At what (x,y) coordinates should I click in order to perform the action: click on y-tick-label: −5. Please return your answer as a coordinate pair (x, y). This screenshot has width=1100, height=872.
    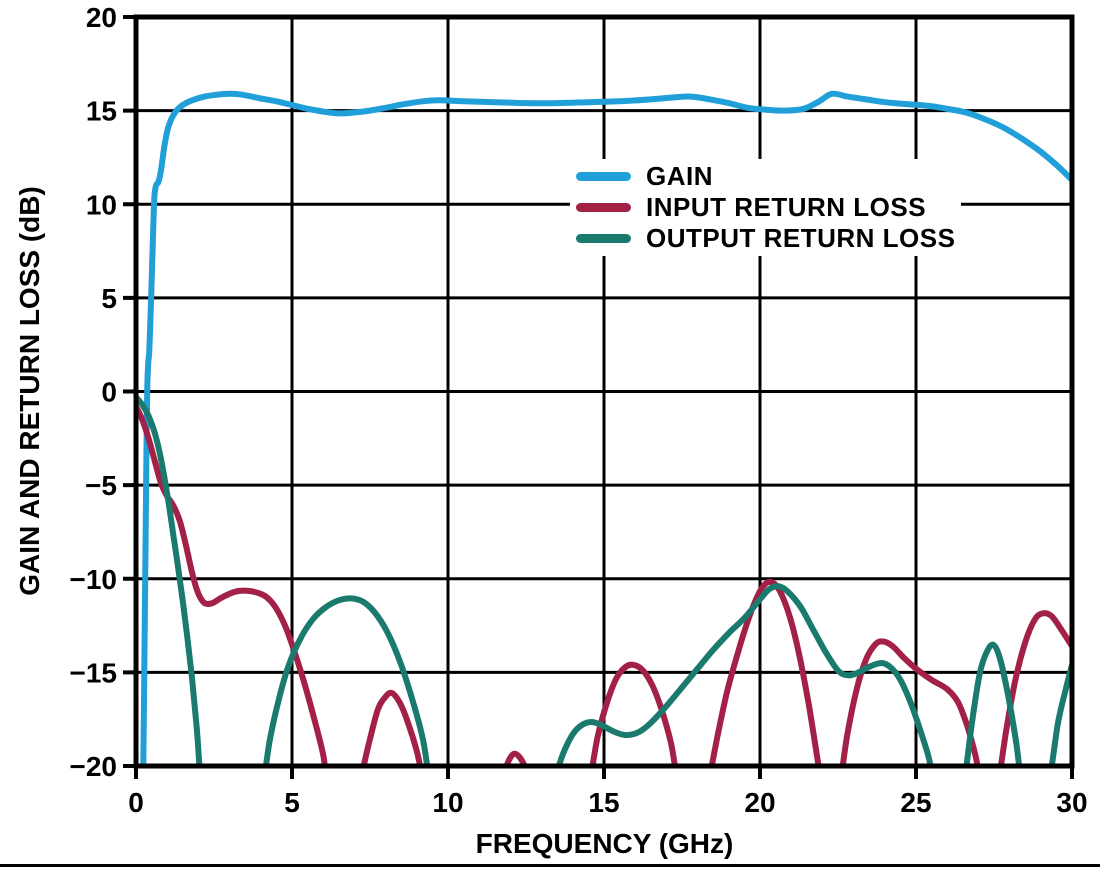
    Looking at the image, I should click on (101, 485).